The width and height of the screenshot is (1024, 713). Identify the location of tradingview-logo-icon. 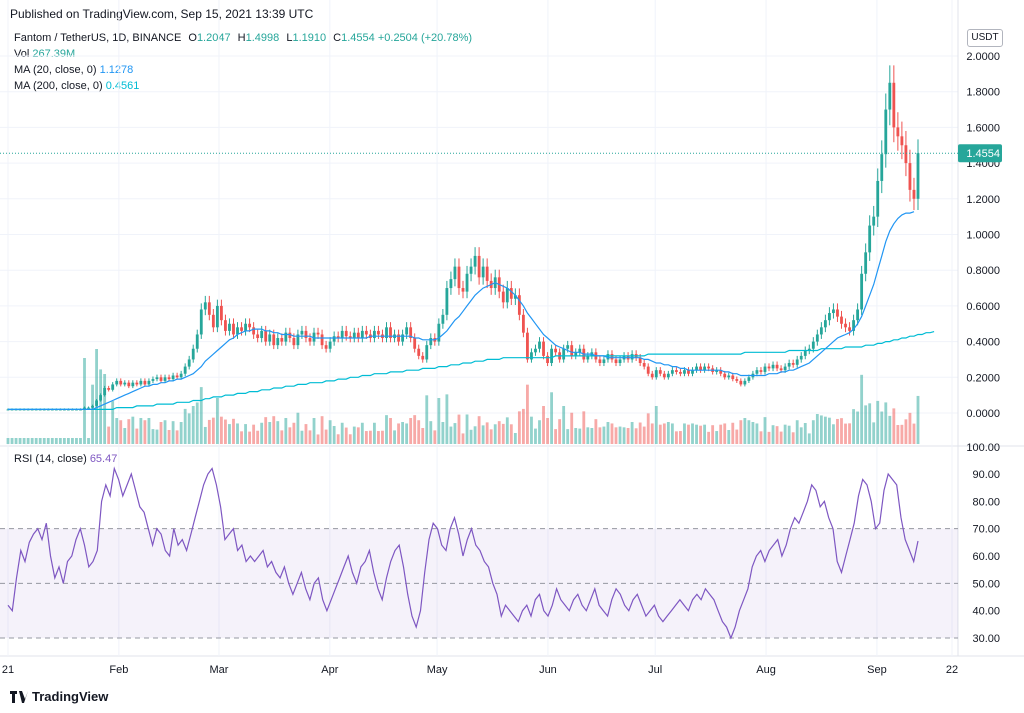
(19, 696).